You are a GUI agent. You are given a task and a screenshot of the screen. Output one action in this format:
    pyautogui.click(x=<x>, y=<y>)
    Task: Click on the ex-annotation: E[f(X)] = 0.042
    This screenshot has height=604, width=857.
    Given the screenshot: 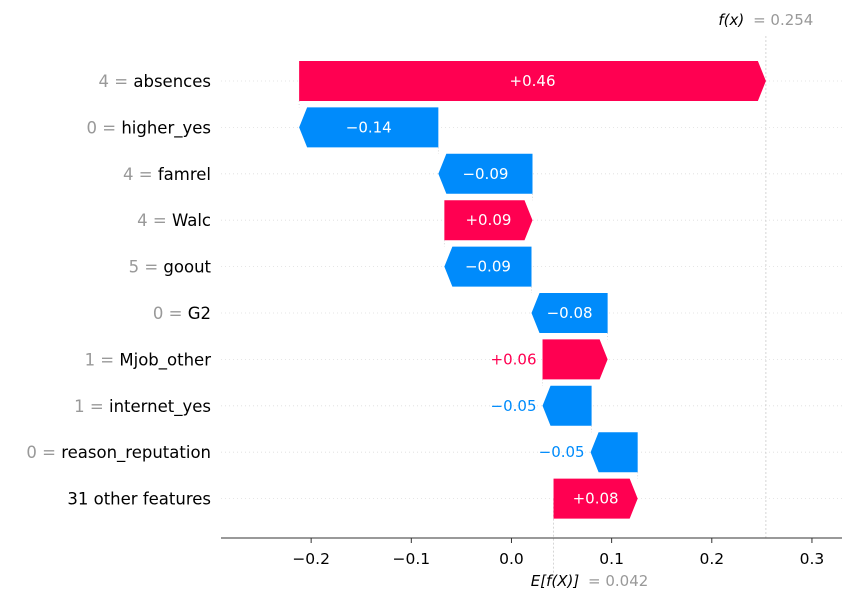 What is the action you would take?
    pyautogui.click(x=590, y=581)
    